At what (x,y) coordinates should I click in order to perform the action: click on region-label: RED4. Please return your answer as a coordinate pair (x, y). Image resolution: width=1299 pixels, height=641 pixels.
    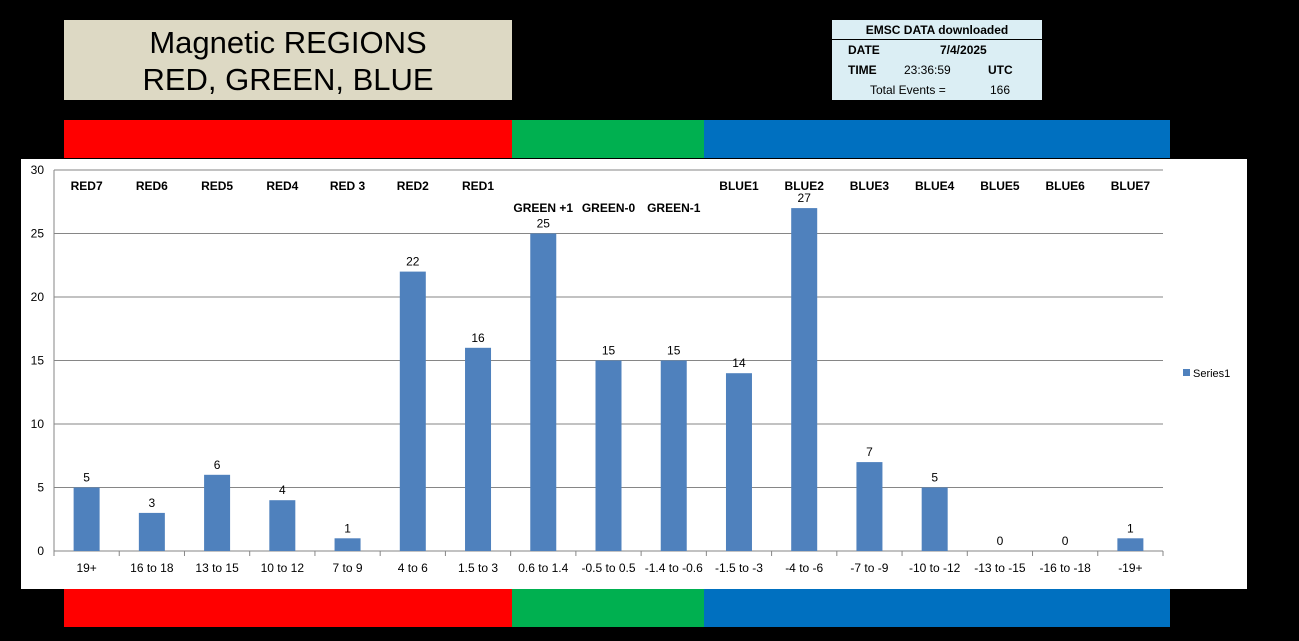
    Looking at the image, I should click on (282, 186).